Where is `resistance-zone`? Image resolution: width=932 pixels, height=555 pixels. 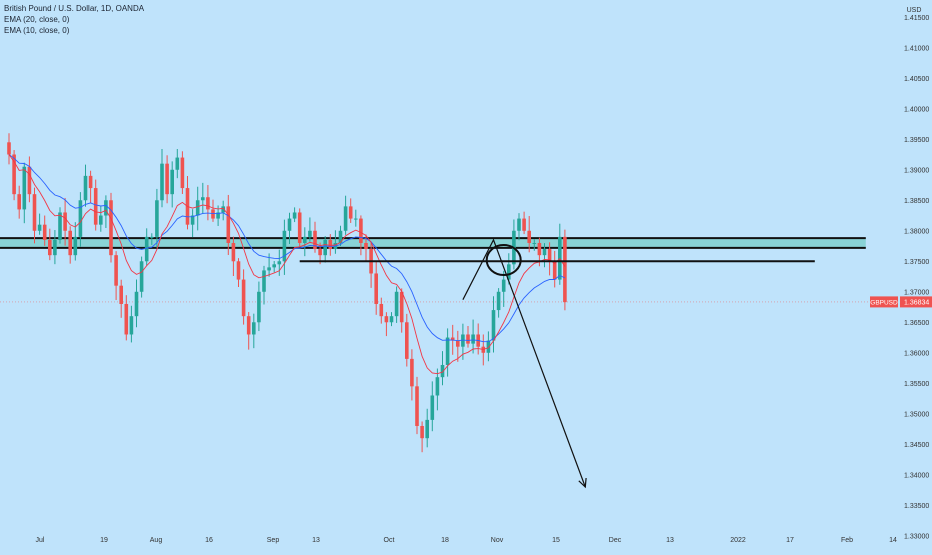 resistance-zone is located at coordinates (433, 243).